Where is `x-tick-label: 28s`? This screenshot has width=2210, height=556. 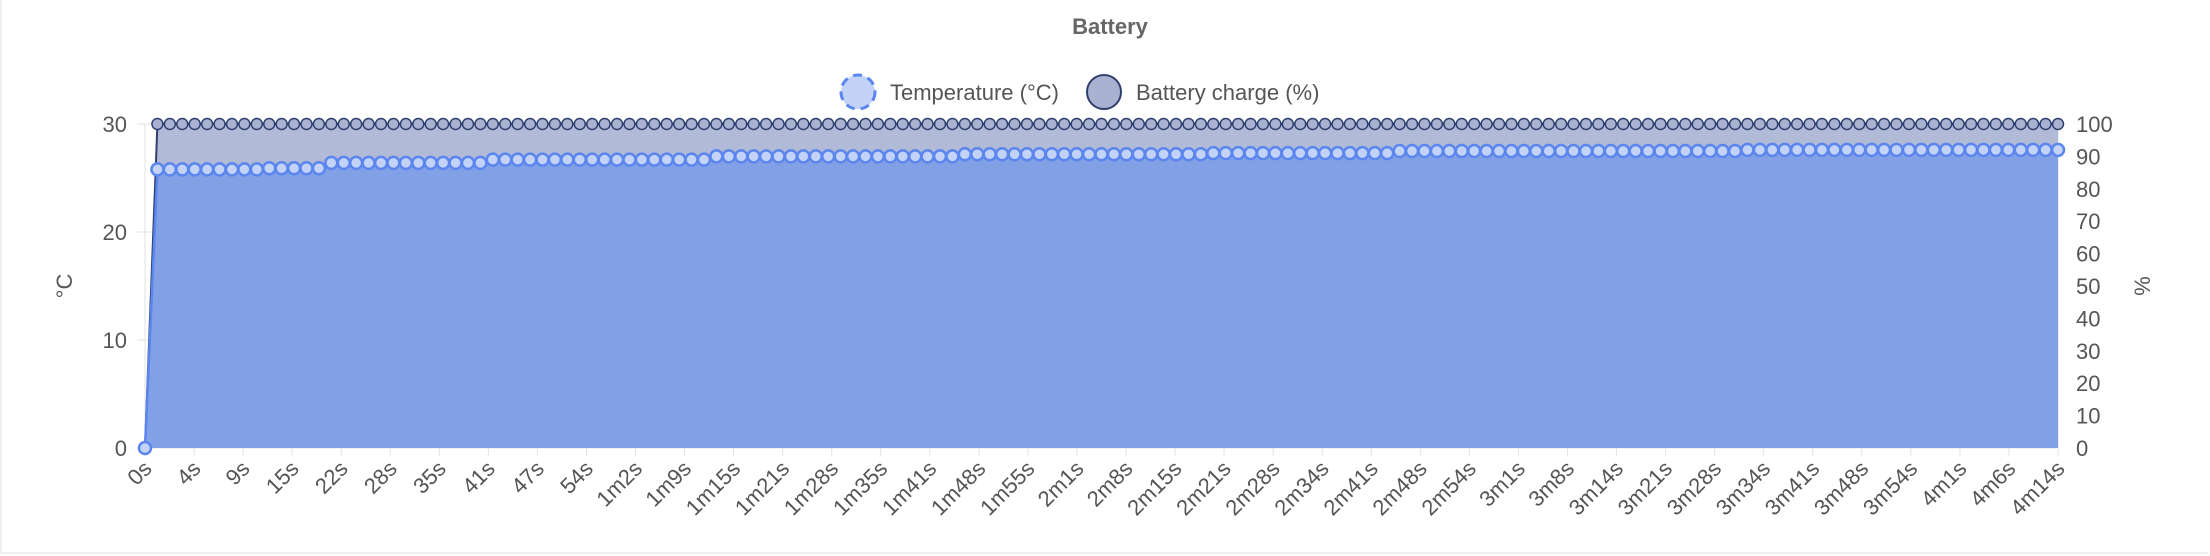 x-tick-label: 28s is located at coordinates (380, 477).